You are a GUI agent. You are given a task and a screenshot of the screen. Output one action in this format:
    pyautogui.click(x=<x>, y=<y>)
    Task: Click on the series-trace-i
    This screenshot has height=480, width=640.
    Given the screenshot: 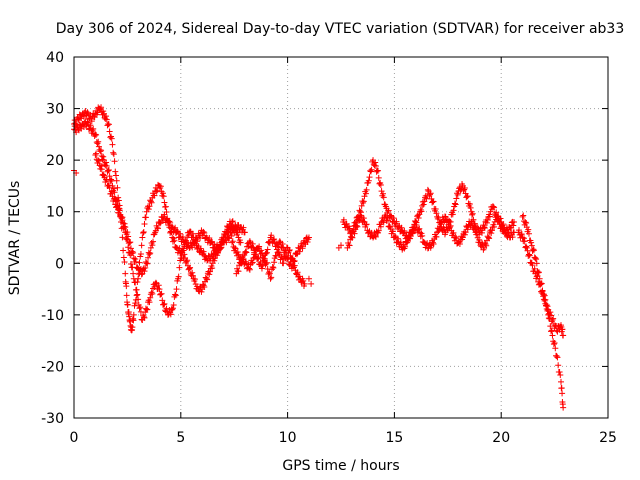 What is the action you would take?
    pyautogui.click(x=541, y=283)
    